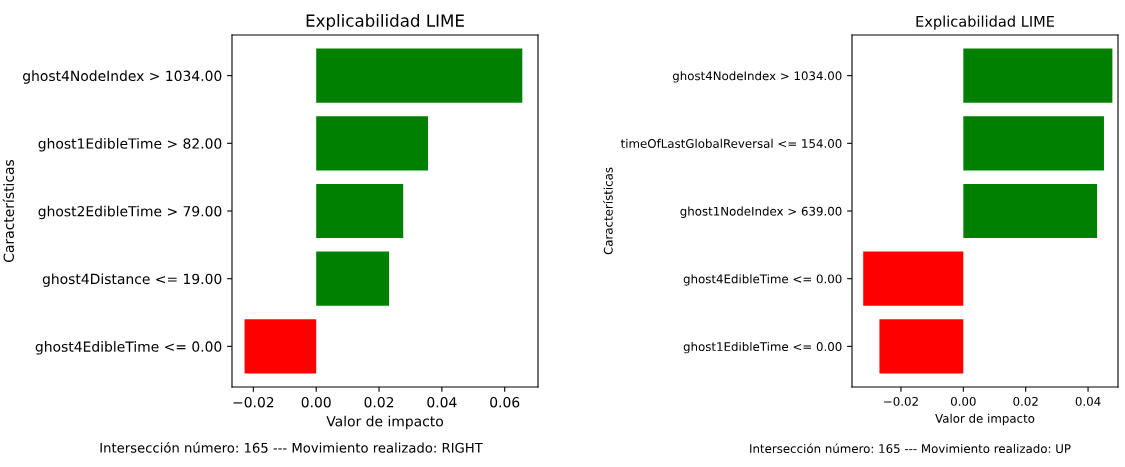 The height and width of the screenshot is (467, 1125). Describe the element at coordinates (505, 402) in the screenshot. I see `x-tick-label: 0.06` at that location.